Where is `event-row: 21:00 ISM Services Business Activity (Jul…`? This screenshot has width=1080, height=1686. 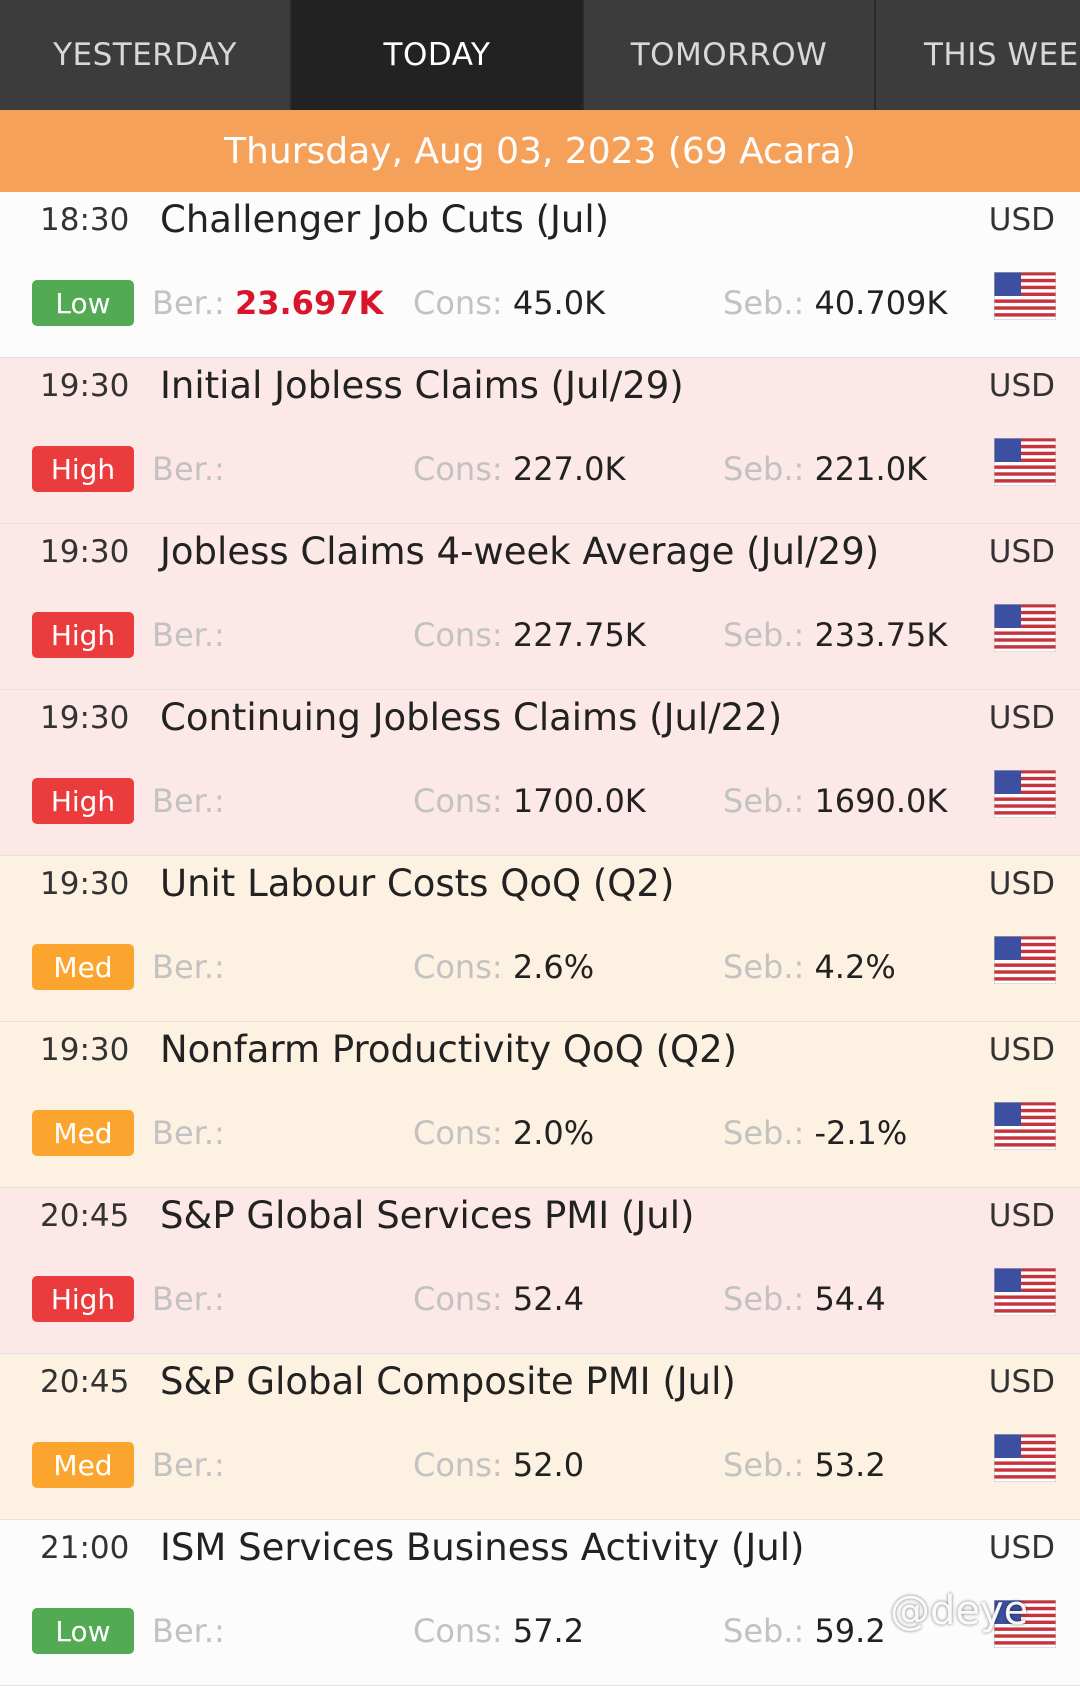
event-row: 21:00 ISM Services Business Activity (Jul… is located at coordinates (540, 1603).